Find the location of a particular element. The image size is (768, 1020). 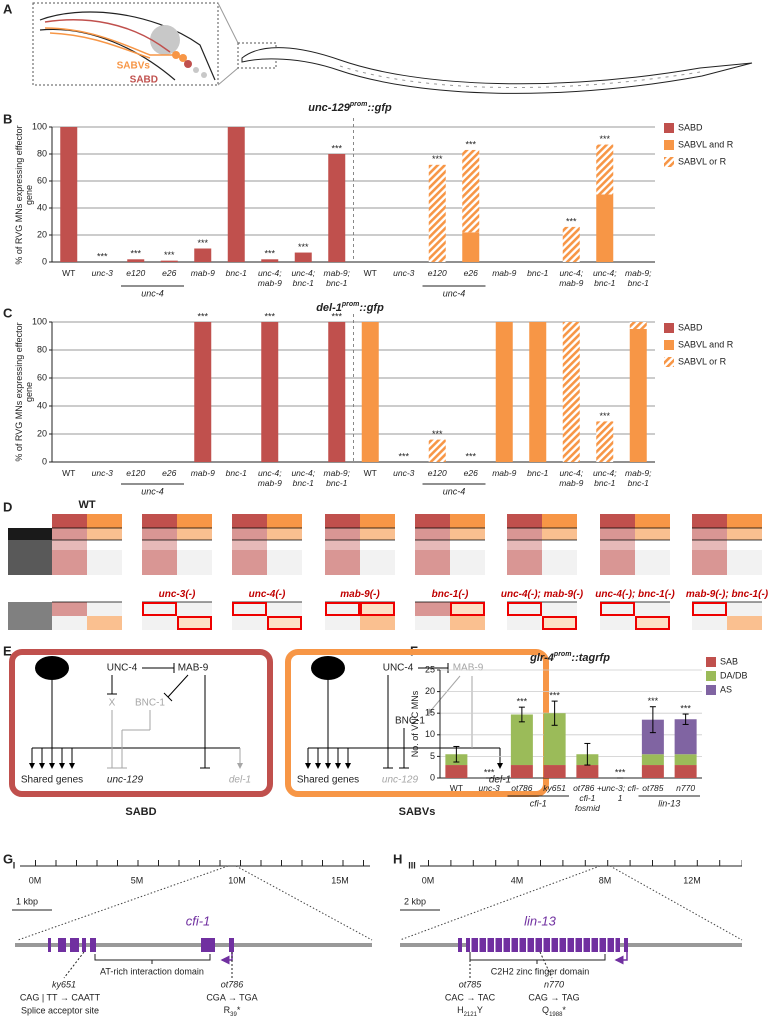

ruler-label: 15M is located at coordinates (340, 880).